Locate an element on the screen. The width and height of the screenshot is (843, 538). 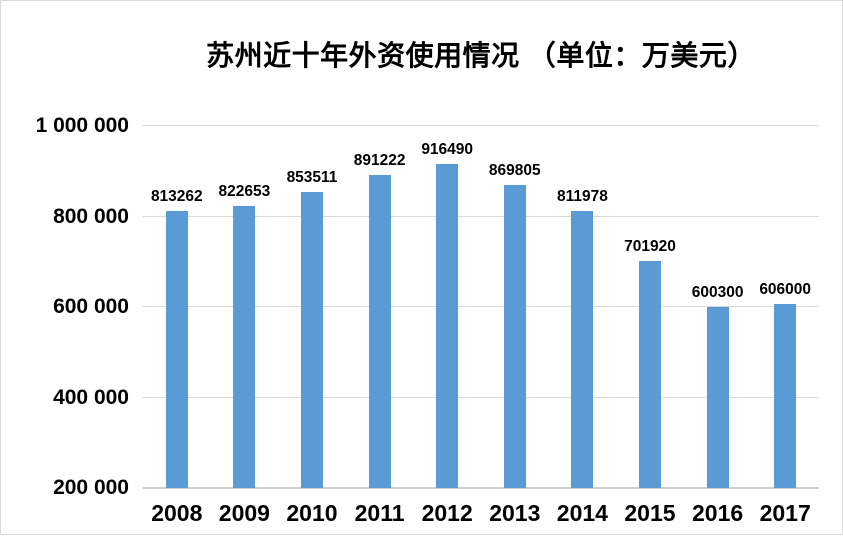
x-tick-label: 2017 is located at coordinates (785, 513).